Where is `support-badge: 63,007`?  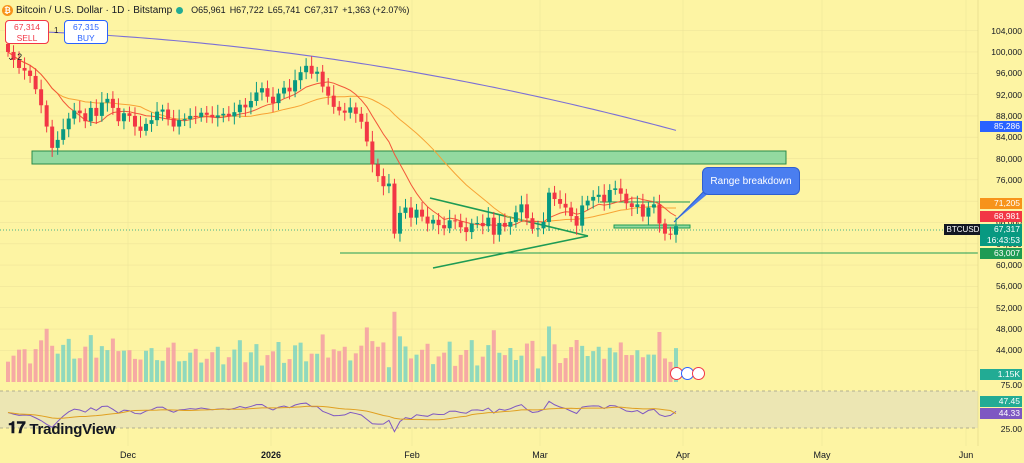
support-badge: 63,007 is located at coordinates (1001, 253).